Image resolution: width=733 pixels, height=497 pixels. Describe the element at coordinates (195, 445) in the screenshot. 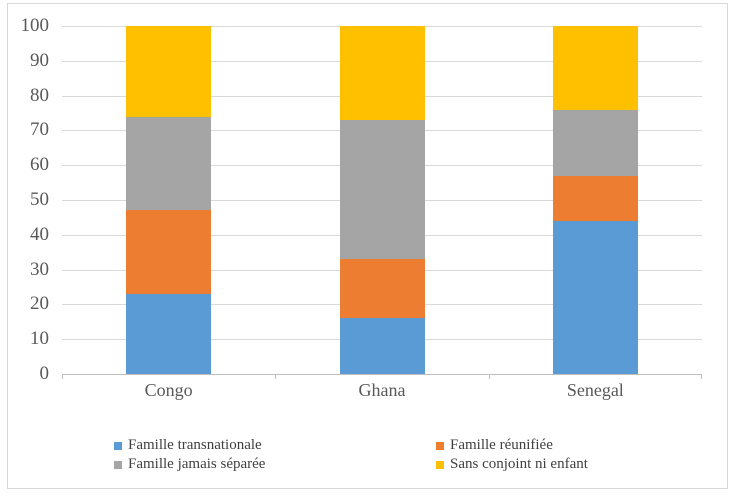

I see `legend-label: Famille transnationale` at that location.